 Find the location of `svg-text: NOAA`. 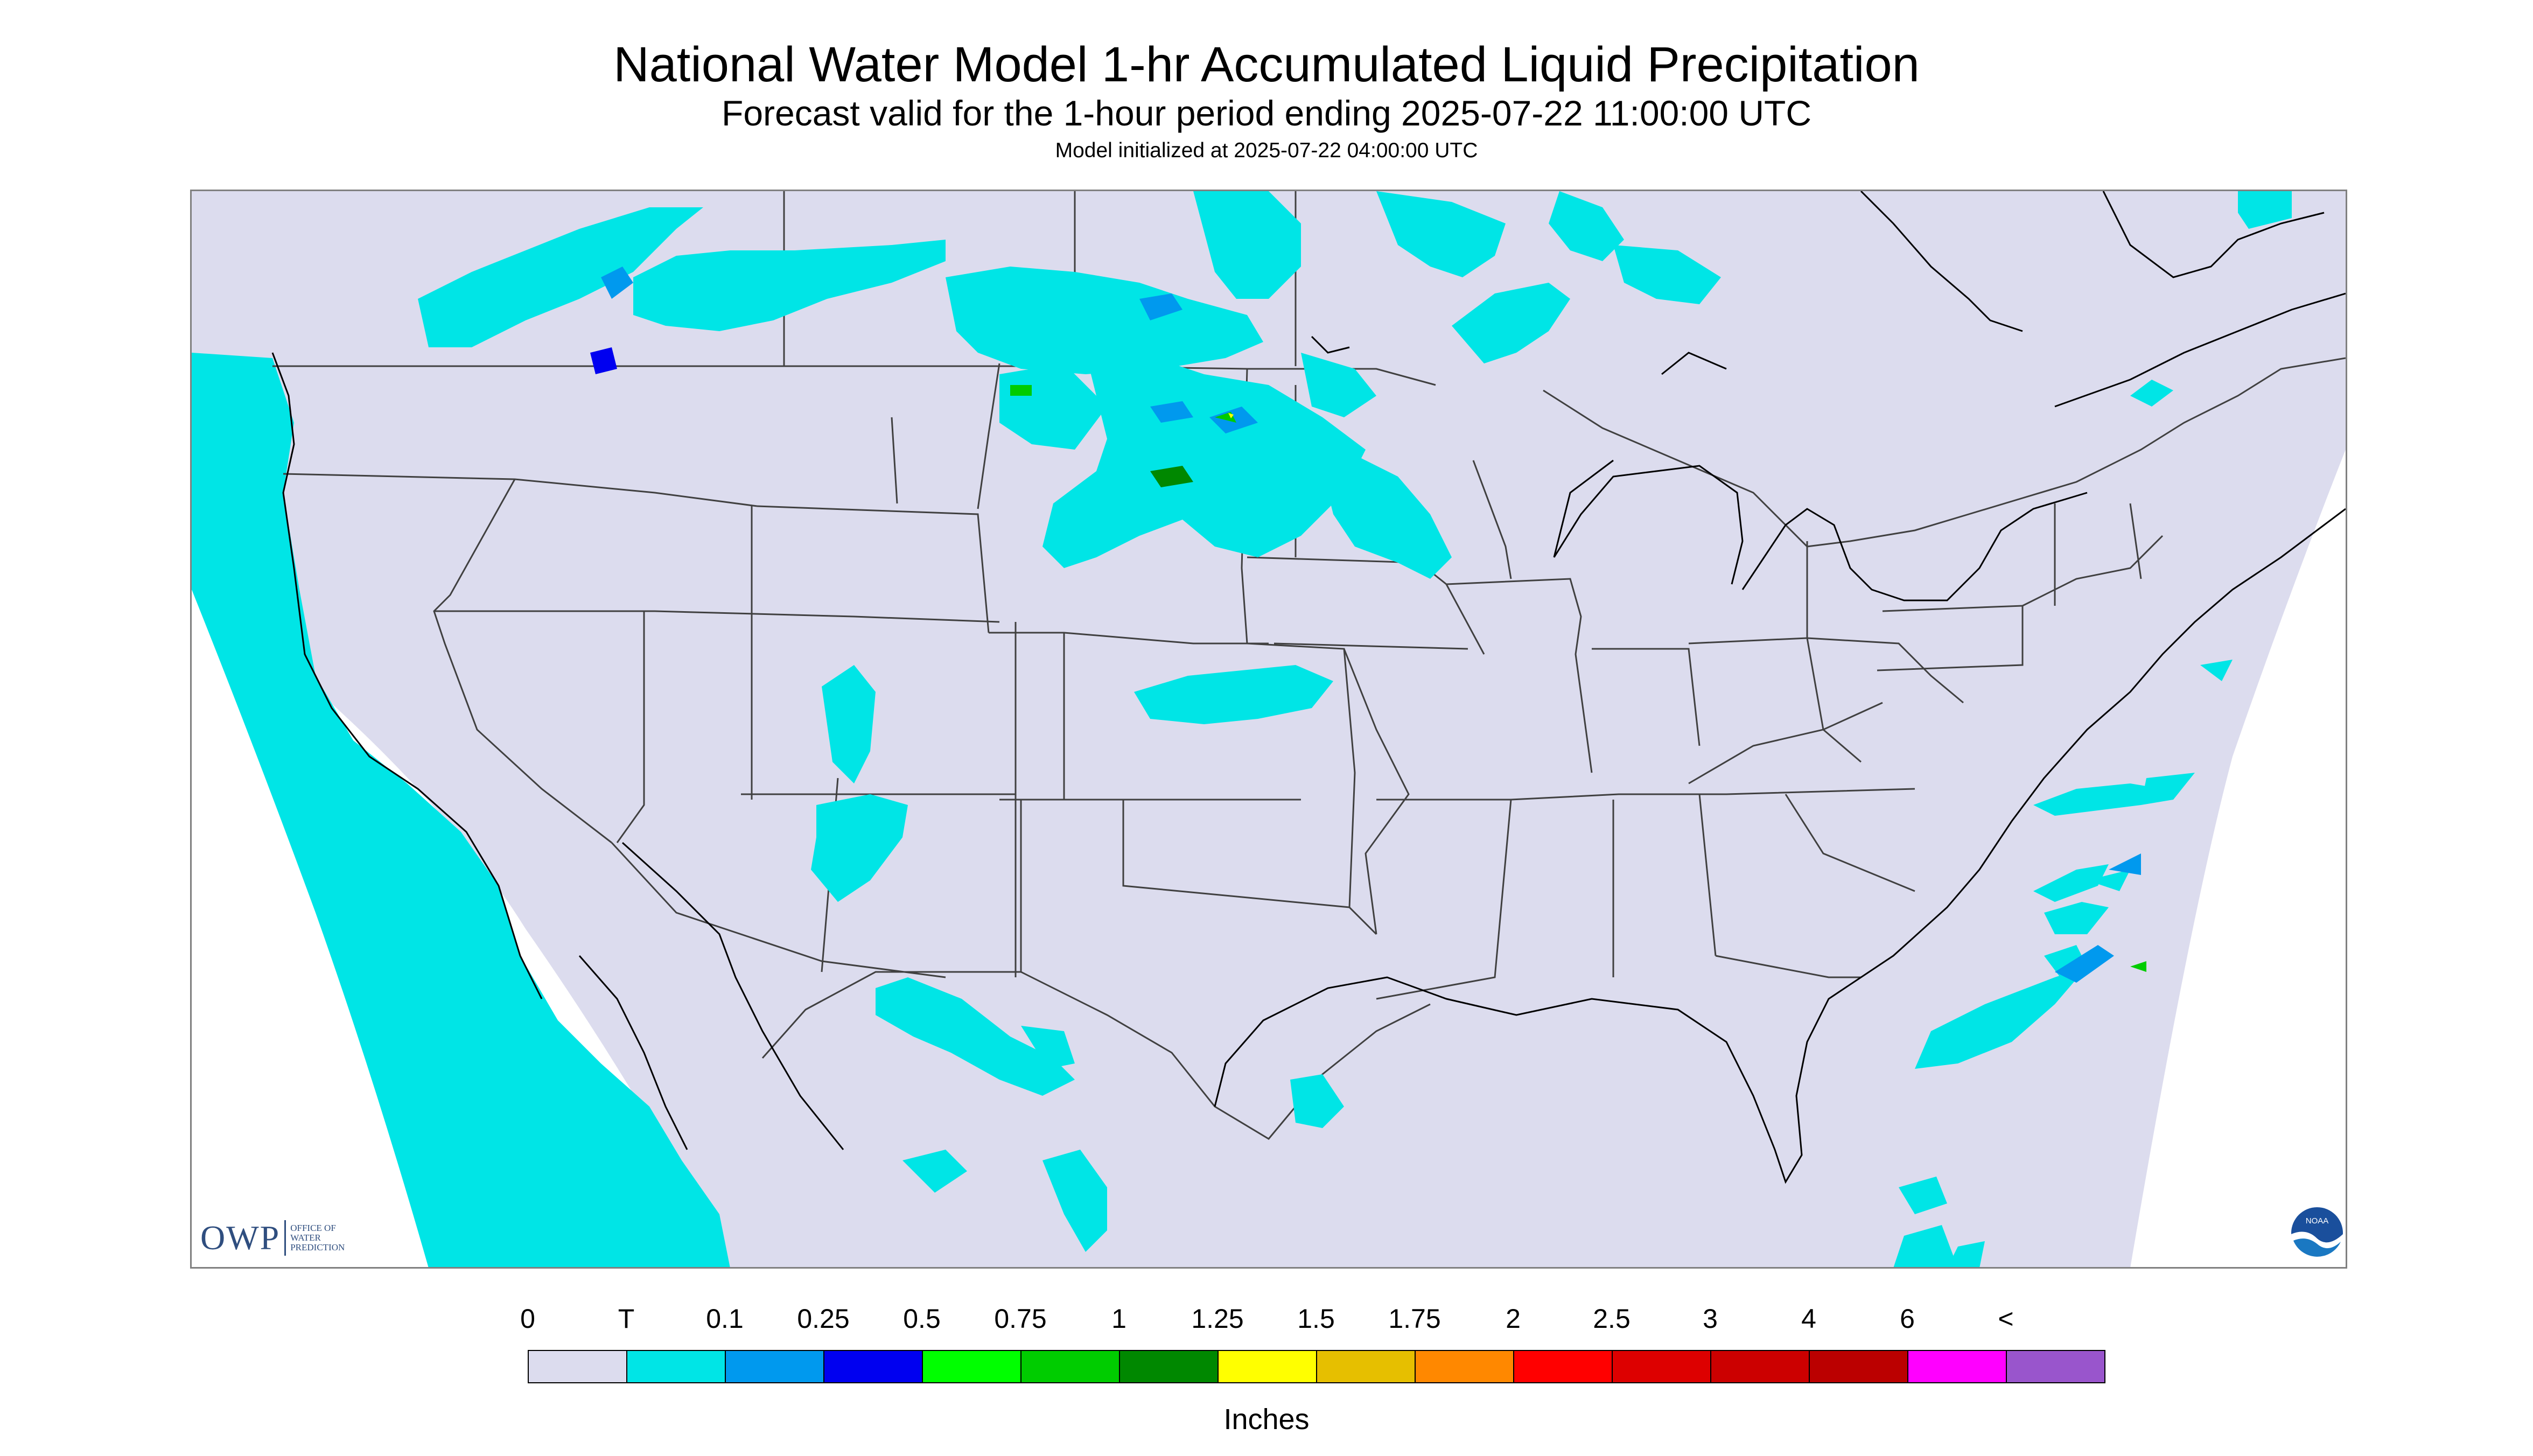

svg-text: NOAA is located at coordinates (2317, 1221).